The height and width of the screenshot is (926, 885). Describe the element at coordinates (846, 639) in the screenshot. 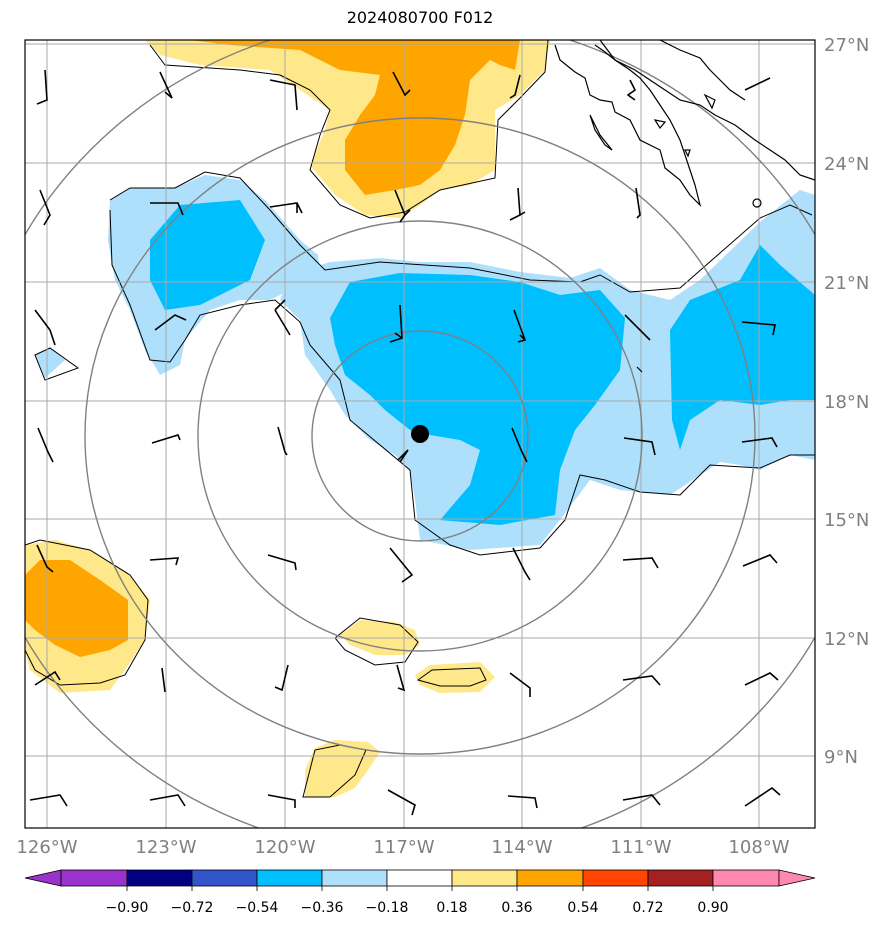

I see `lat-label: 12°N` at that location.